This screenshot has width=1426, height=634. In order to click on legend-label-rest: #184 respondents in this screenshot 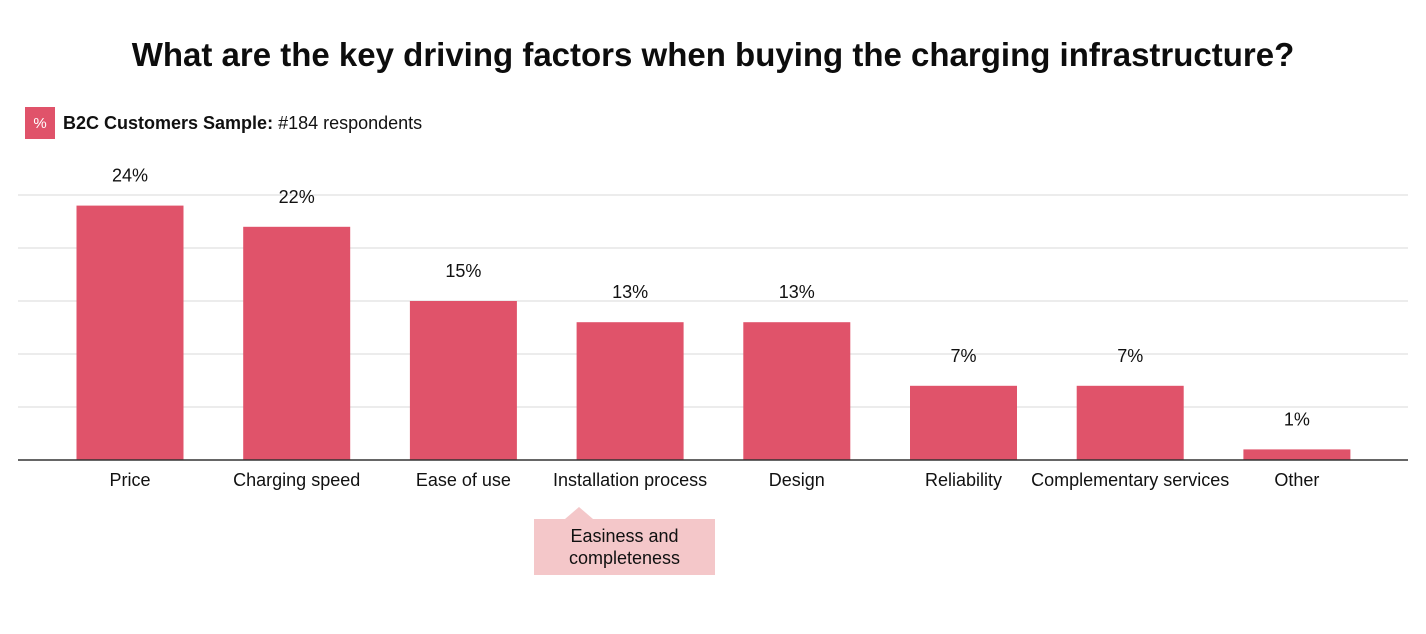, I will do `click(348, 122)`.